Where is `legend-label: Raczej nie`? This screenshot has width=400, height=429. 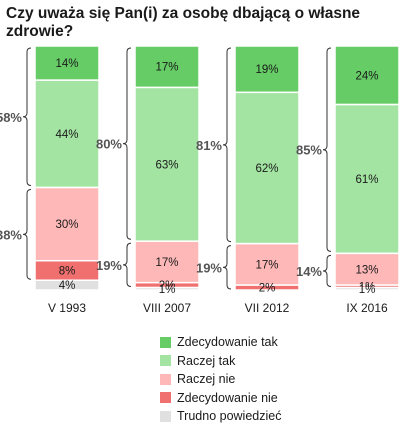
legend-label: Raczej nie is located at coordinates (206, 379).